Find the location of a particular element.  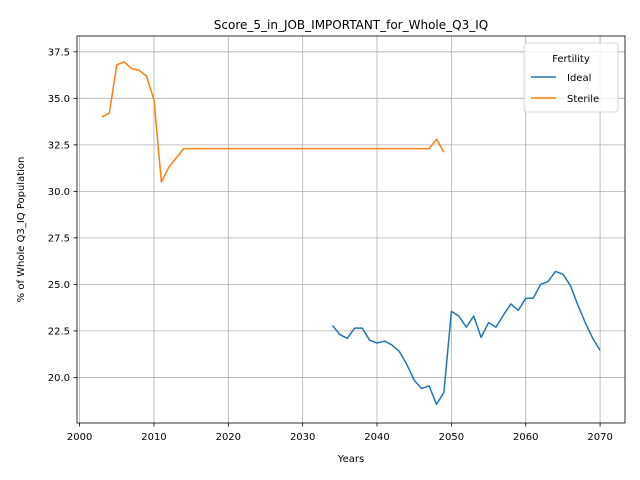

series-line-ideal is located at coordinates (466, 338).